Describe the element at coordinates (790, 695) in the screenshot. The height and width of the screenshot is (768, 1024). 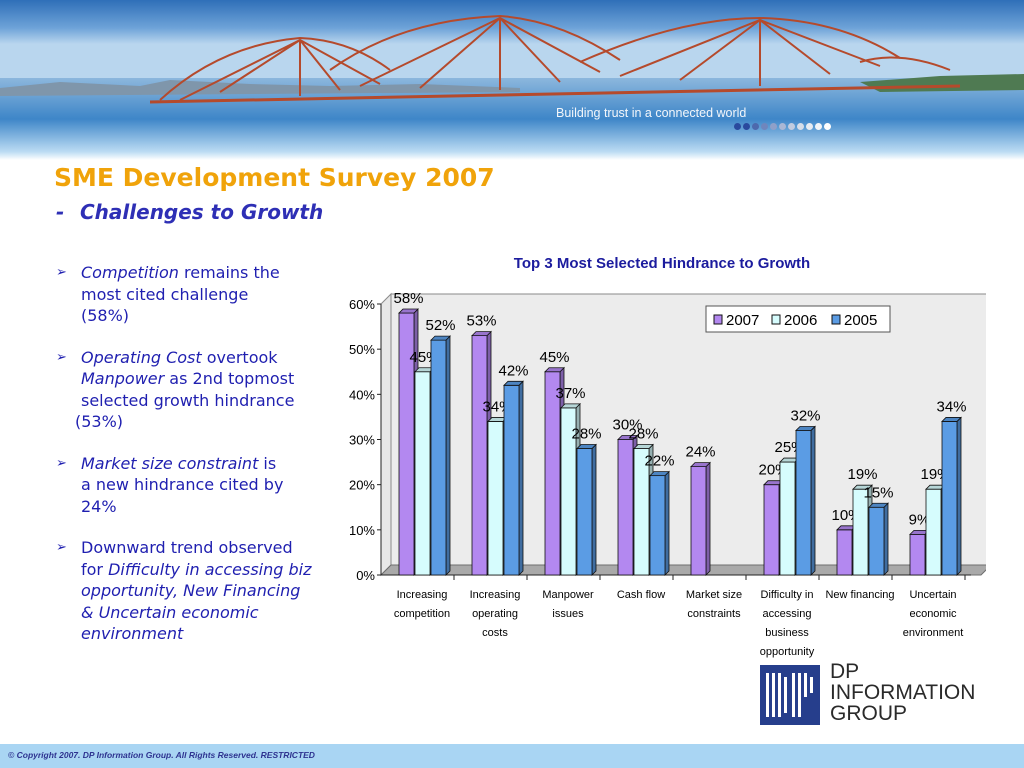
I see `dp-logo-mark` at that location.